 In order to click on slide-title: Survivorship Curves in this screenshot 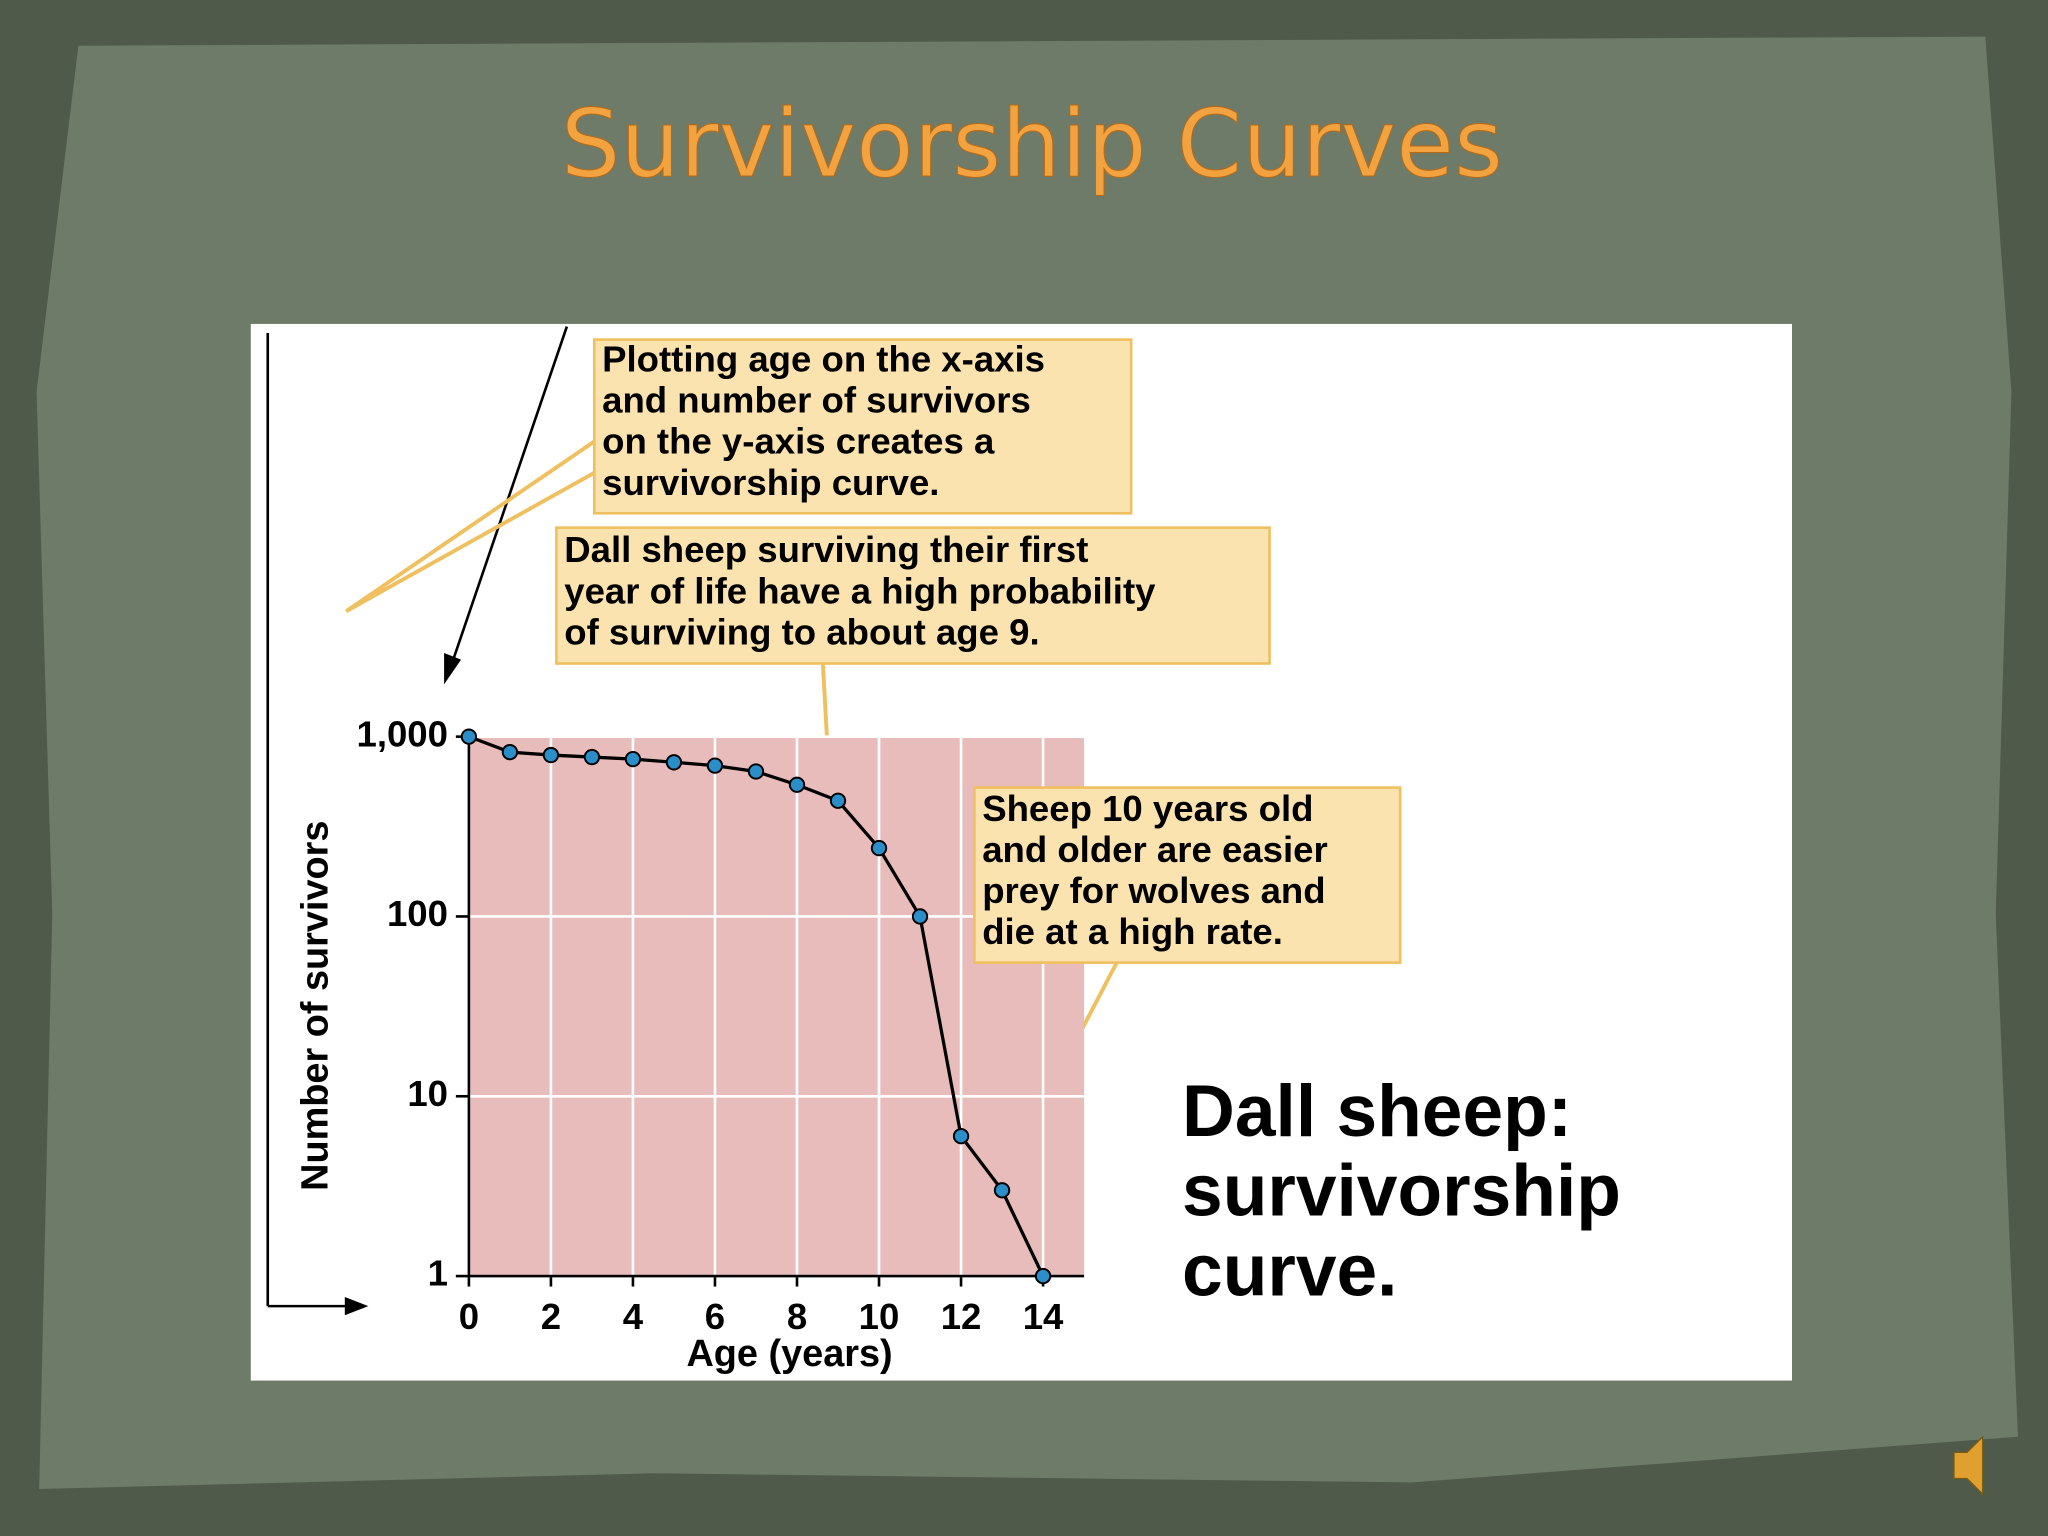, I will do `click(1032, 144)`.